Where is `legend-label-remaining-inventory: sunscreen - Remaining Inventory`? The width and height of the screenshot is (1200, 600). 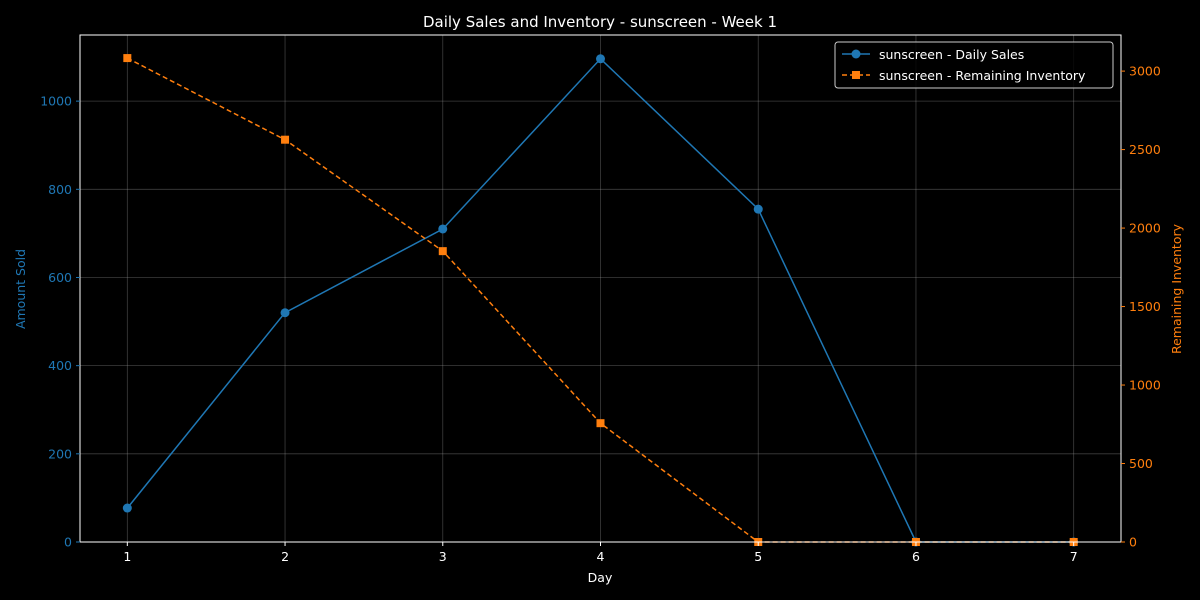 legend-label-remaining-inventory: sunscreen - Remaining Inventory is located at coordinates (982, 75).